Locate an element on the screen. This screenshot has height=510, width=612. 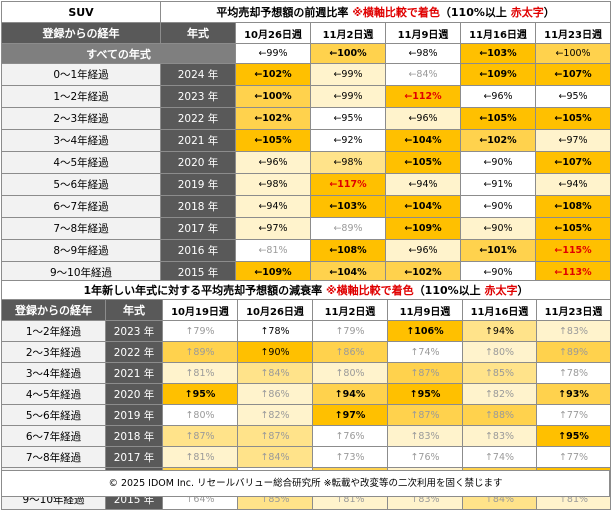
title-title-paren-open: （110%以上 is located at coordinates (449, 290).